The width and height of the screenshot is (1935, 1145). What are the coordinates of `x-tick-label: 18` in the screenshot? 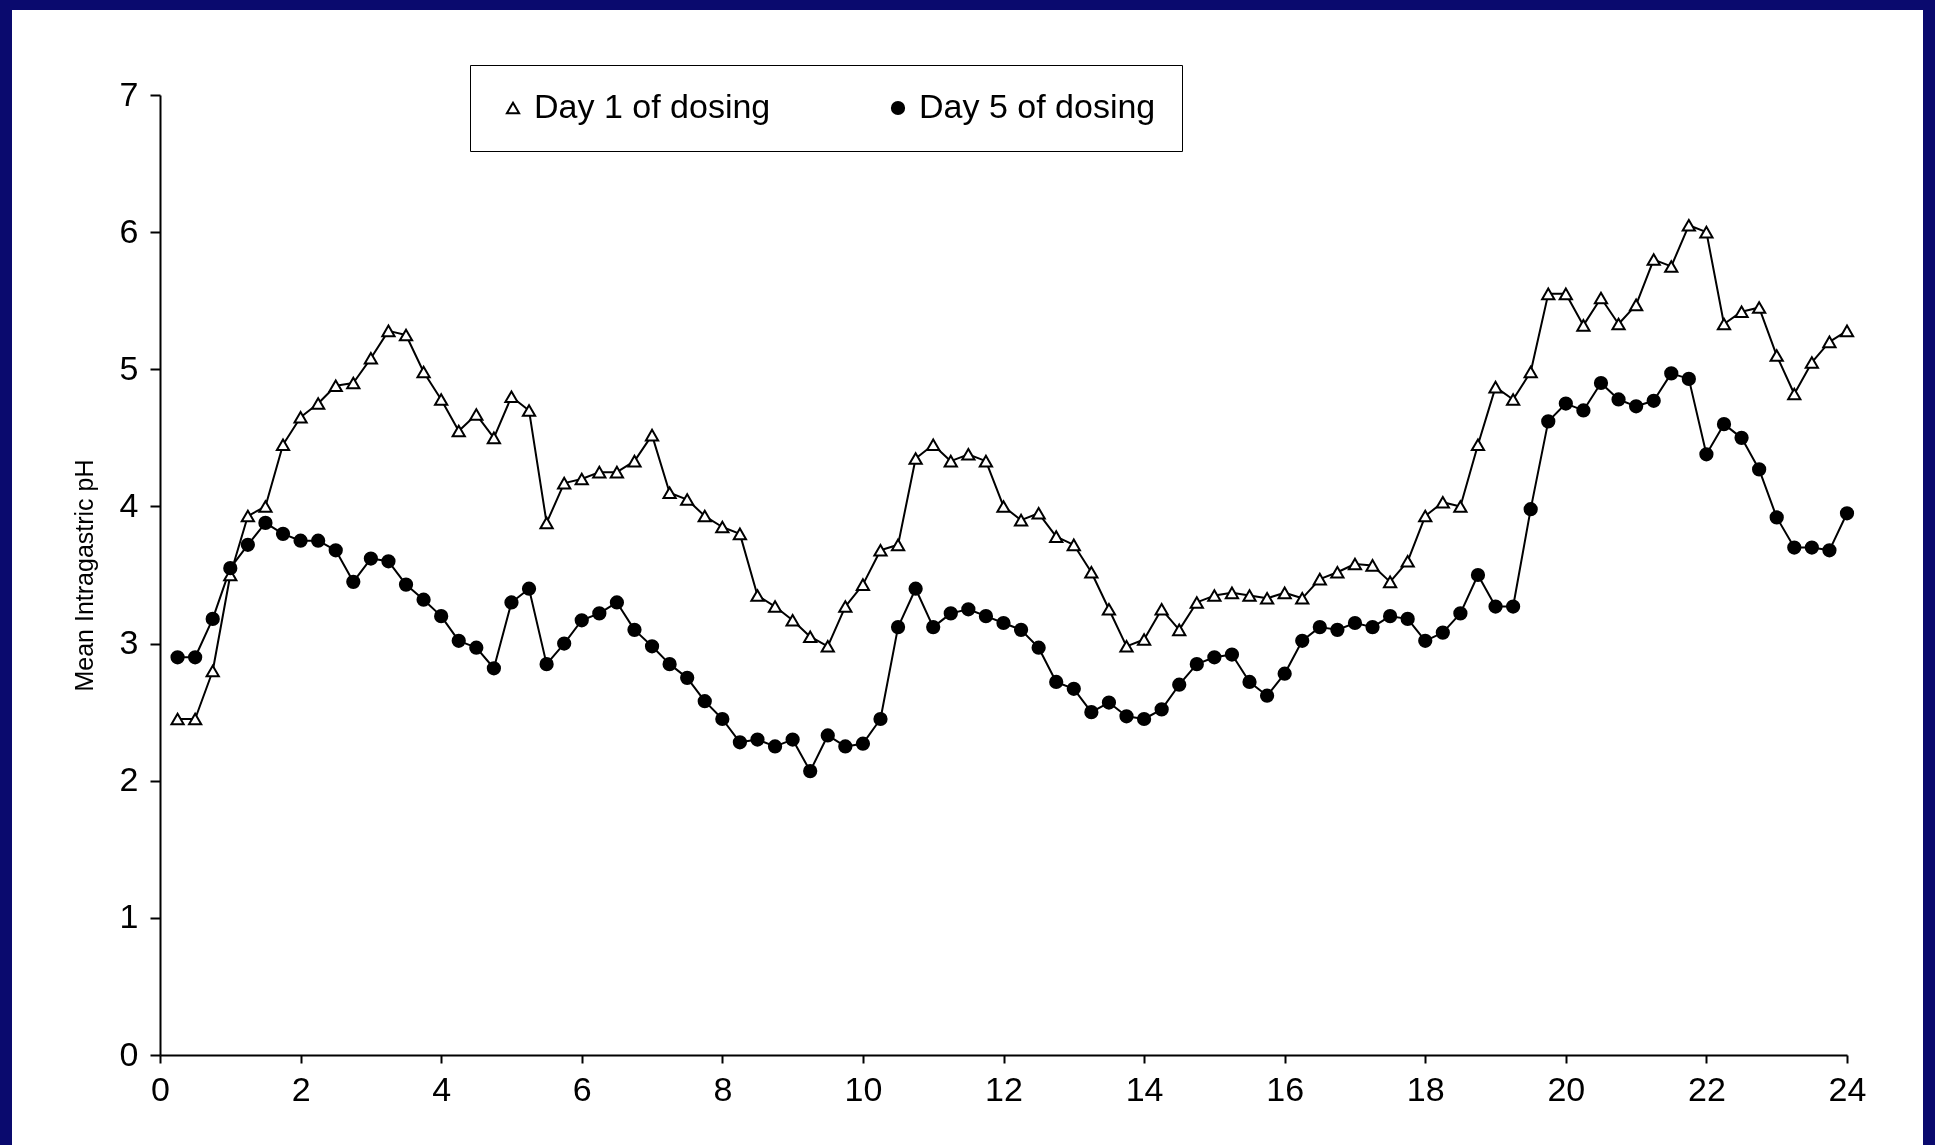 It's located at (1425, 1088).